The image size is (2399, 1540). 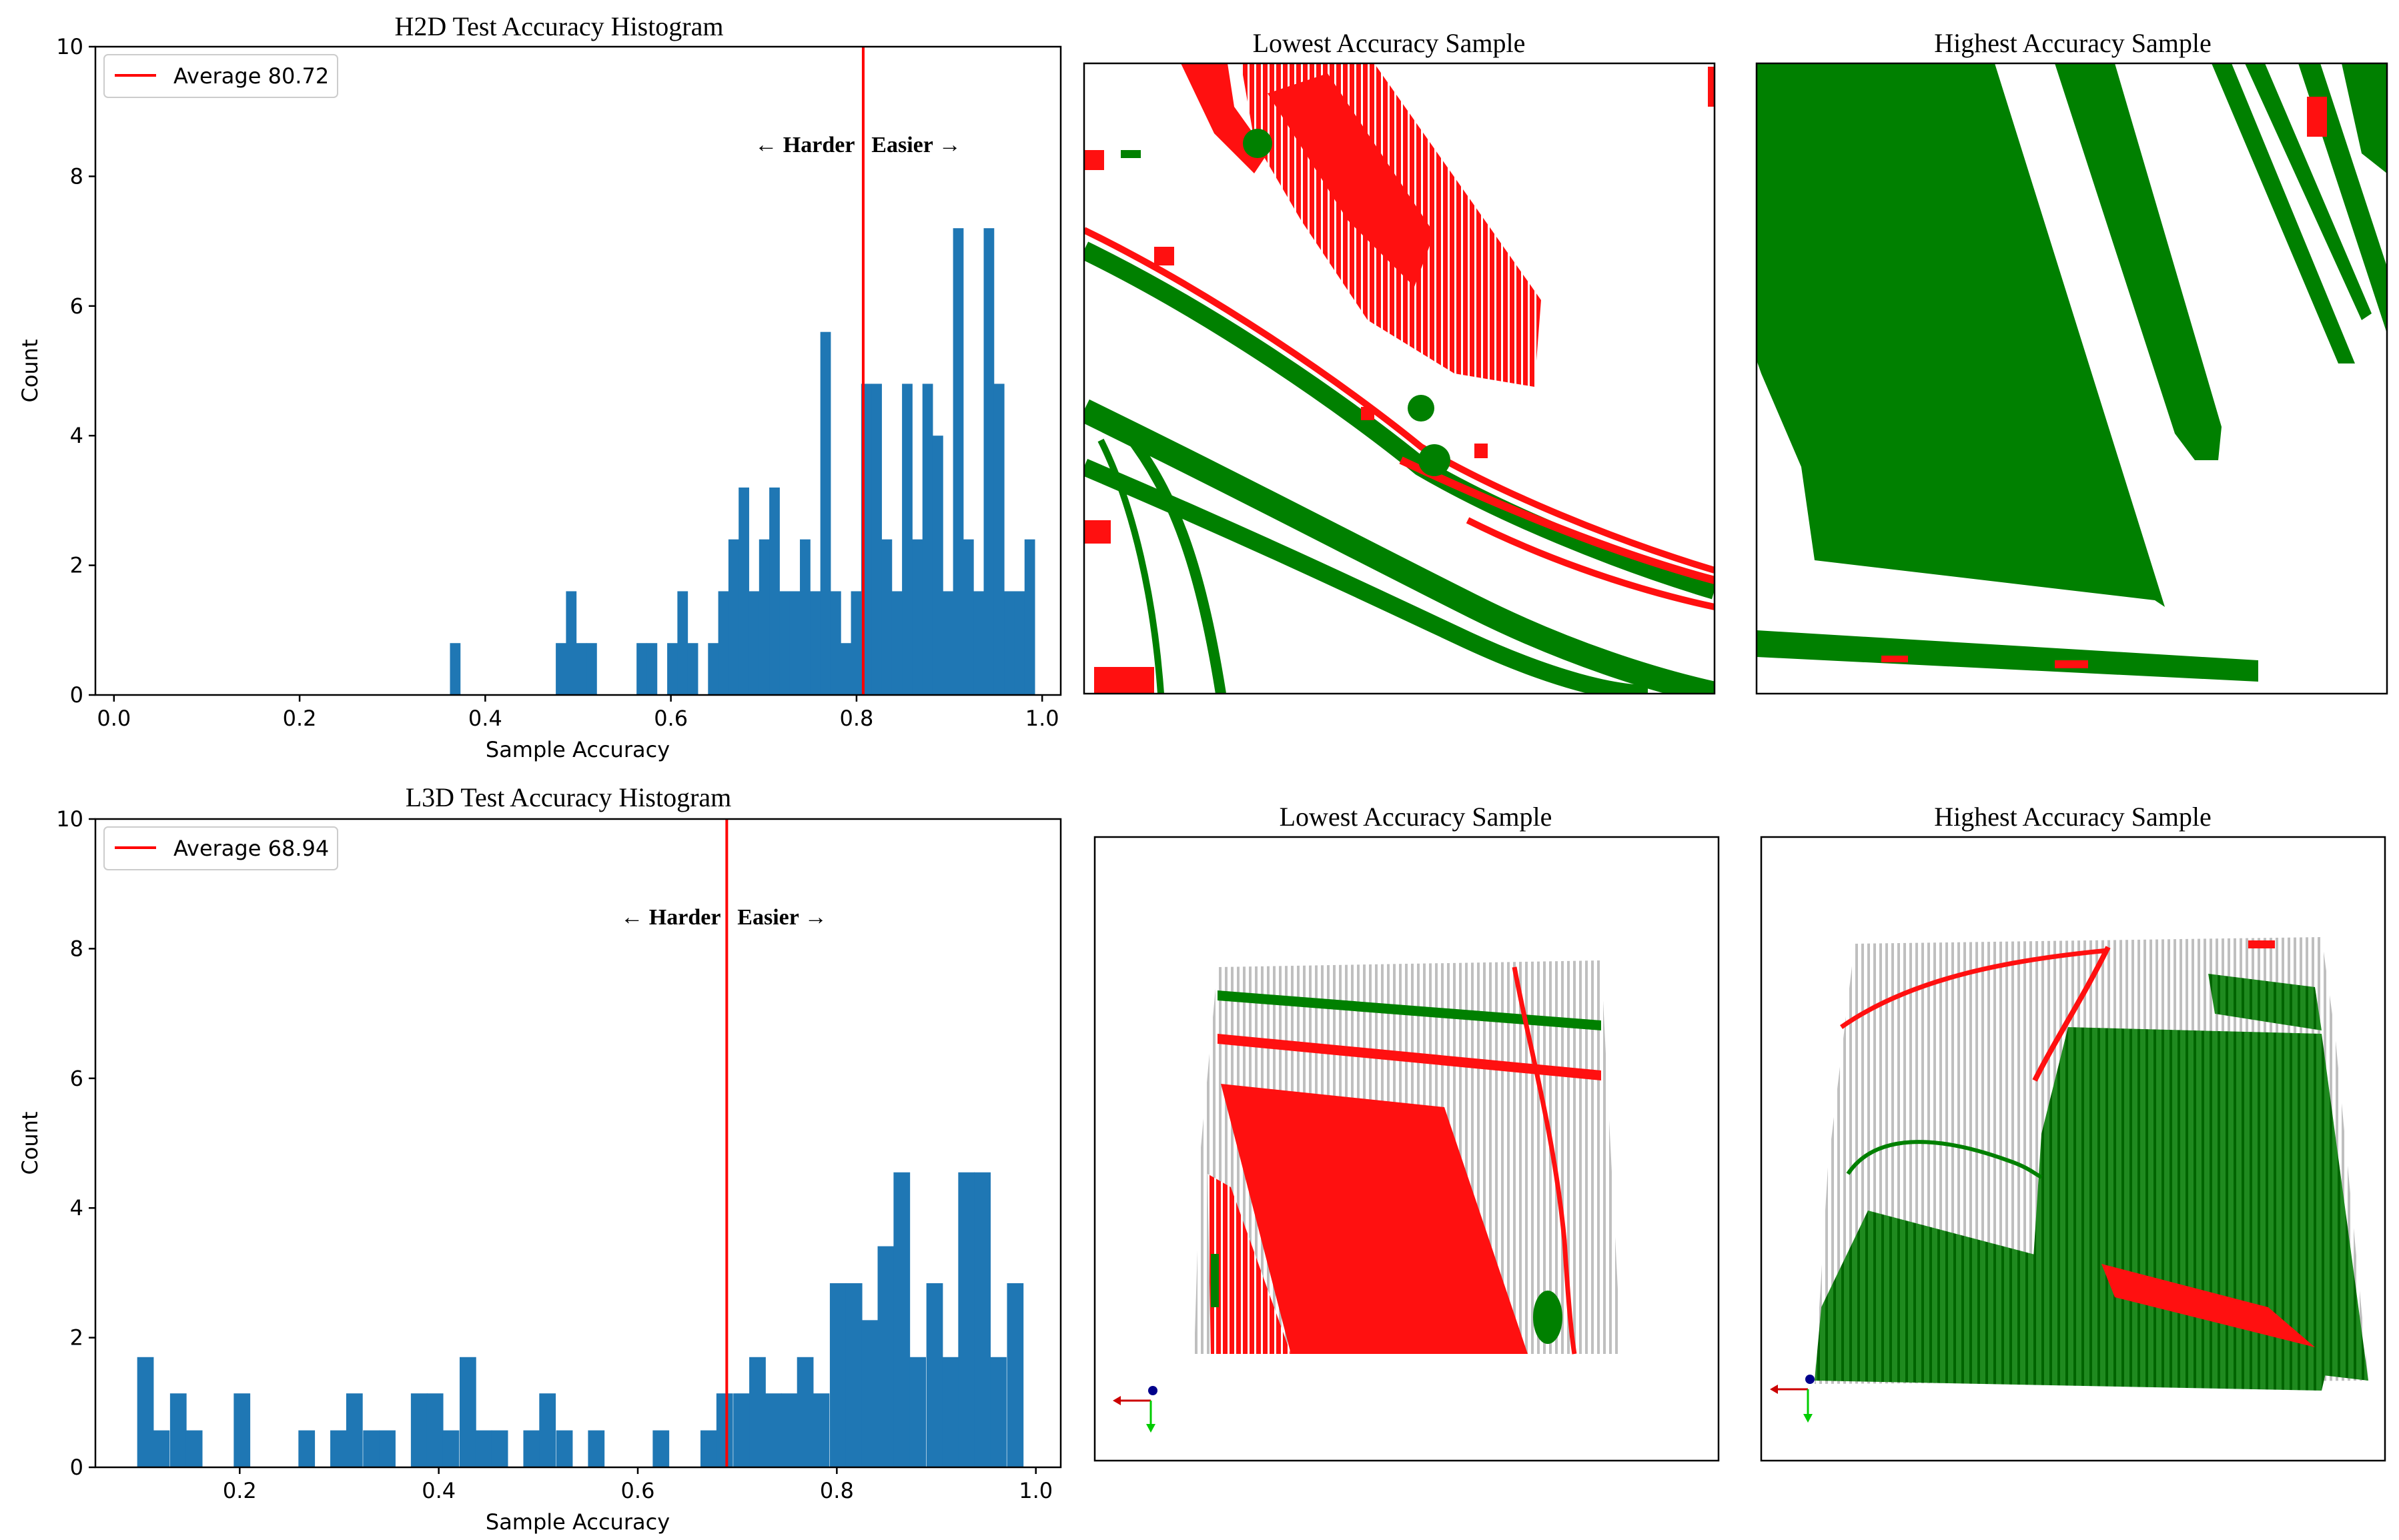 What do you see at coordinates (220, 848) in the screenshot?
I see `l3d-legend: Average 68.94` at bounding box center [220, 848].